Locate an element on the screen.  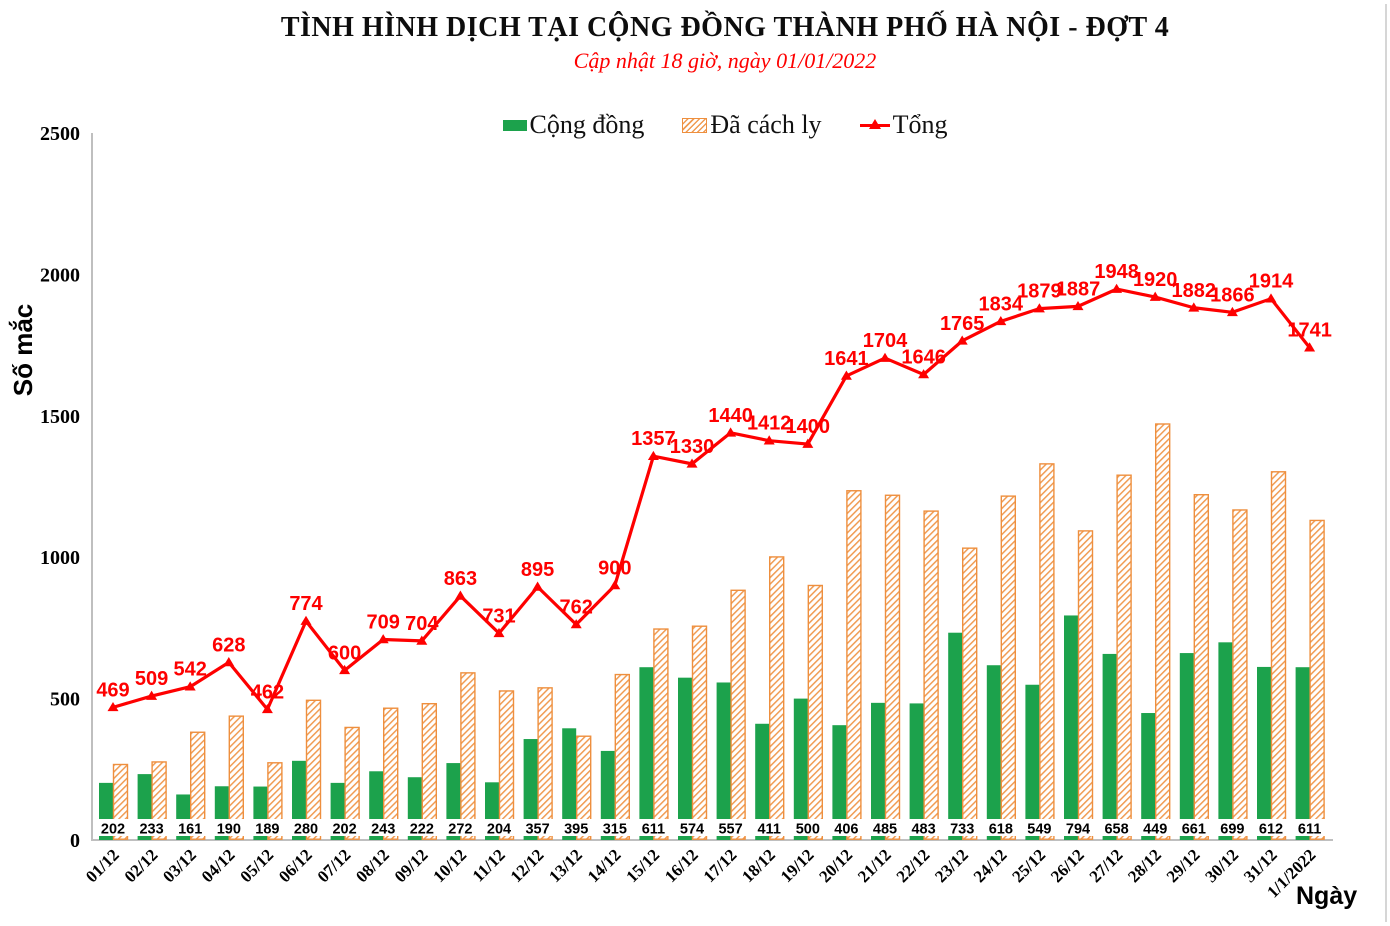
date-tick-label: 12/12 is located at coordinates (527, 865).